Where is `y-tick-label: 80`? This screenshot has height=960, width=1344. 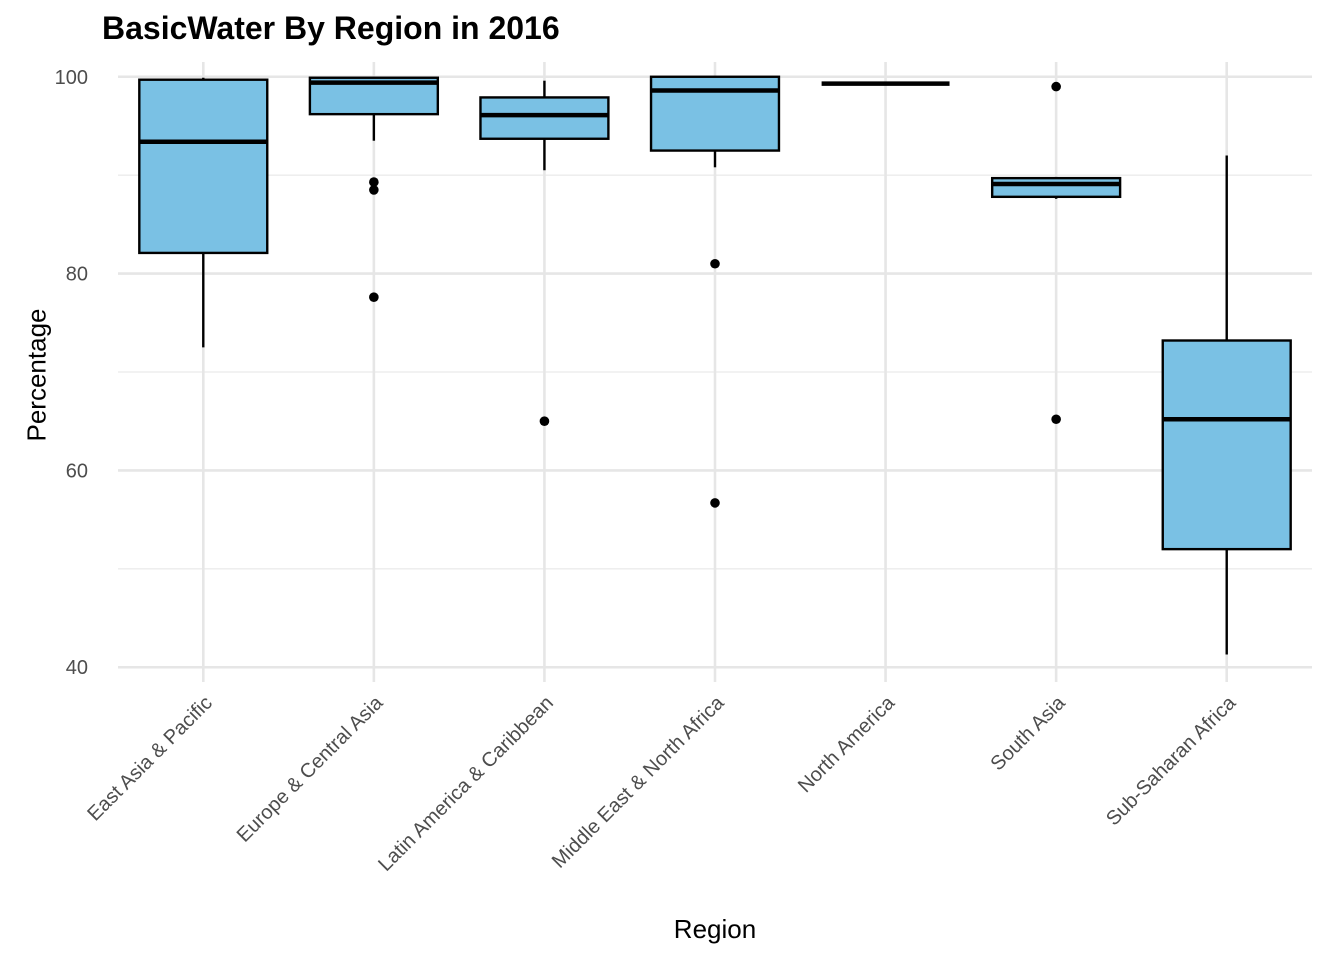
y-tick-label: 80 is located at coordinates (77, 275).